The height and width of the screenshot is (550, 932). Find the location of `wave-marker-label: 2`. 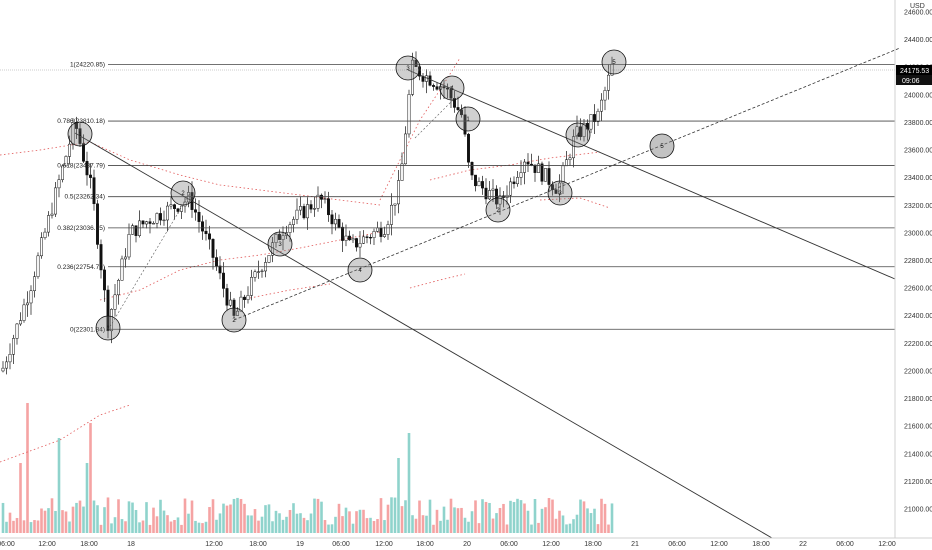

wave-marker-label: 2 is located at coordinates (498, 211).